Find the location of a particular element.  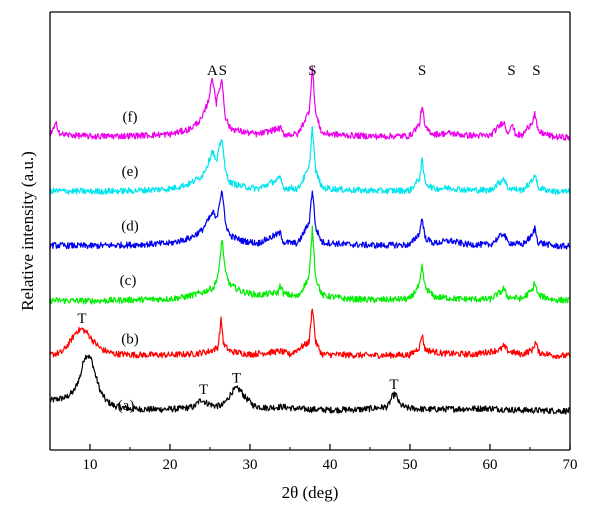

curve-label-a: (a) is located at coordinates (126, 406).